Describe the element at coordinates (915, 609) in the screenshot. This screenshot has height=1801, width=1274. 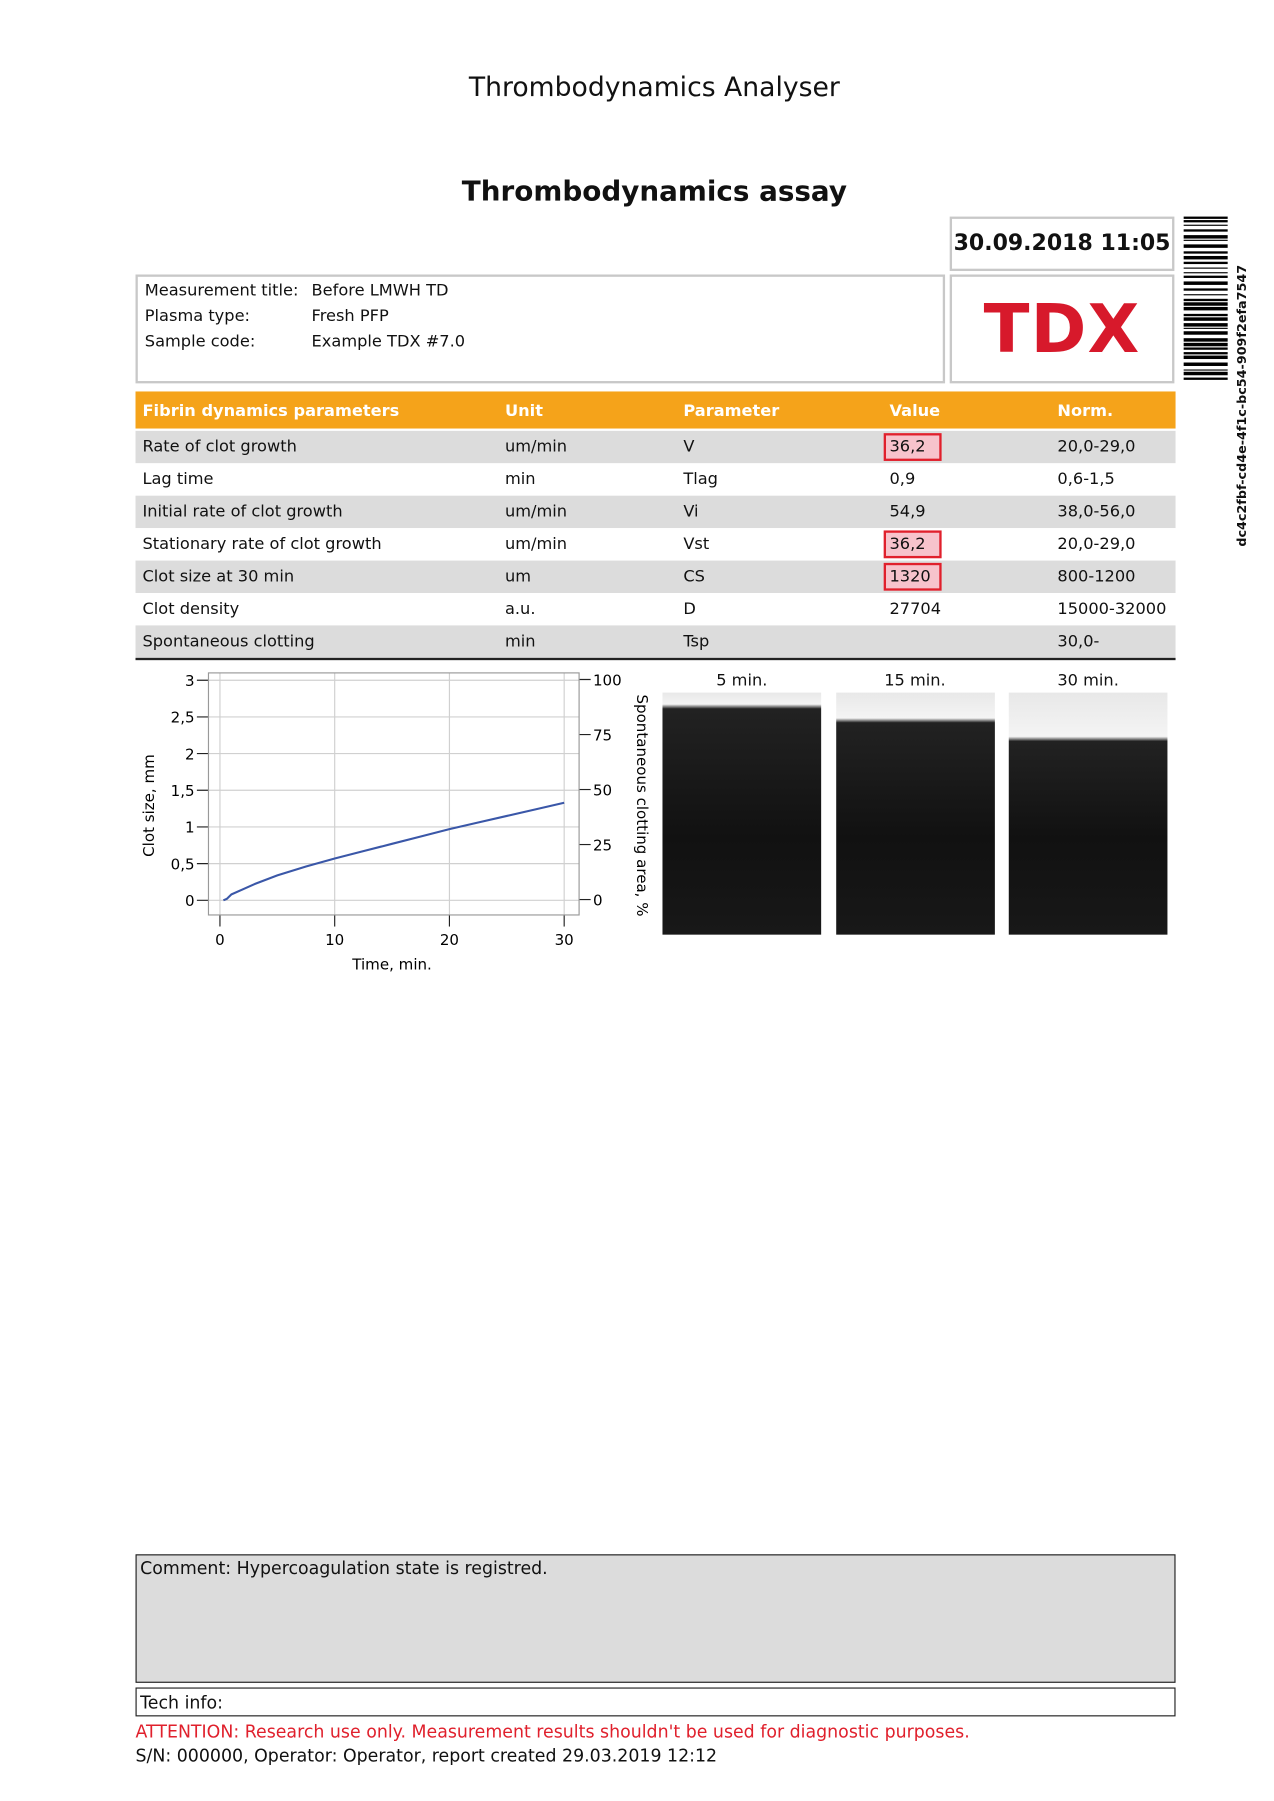
I see `table-cell: 27704` at that location.